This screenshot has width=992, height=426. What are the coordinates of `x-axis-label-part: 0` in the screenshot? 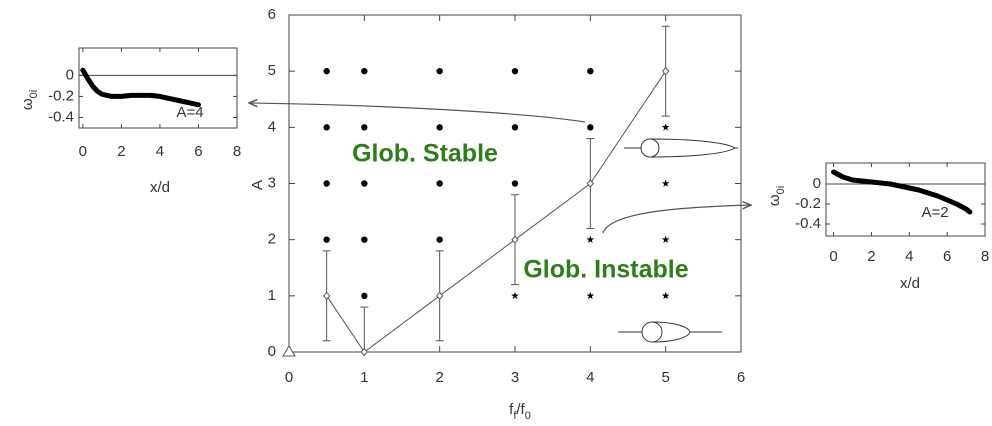 It's located at (528, 416).